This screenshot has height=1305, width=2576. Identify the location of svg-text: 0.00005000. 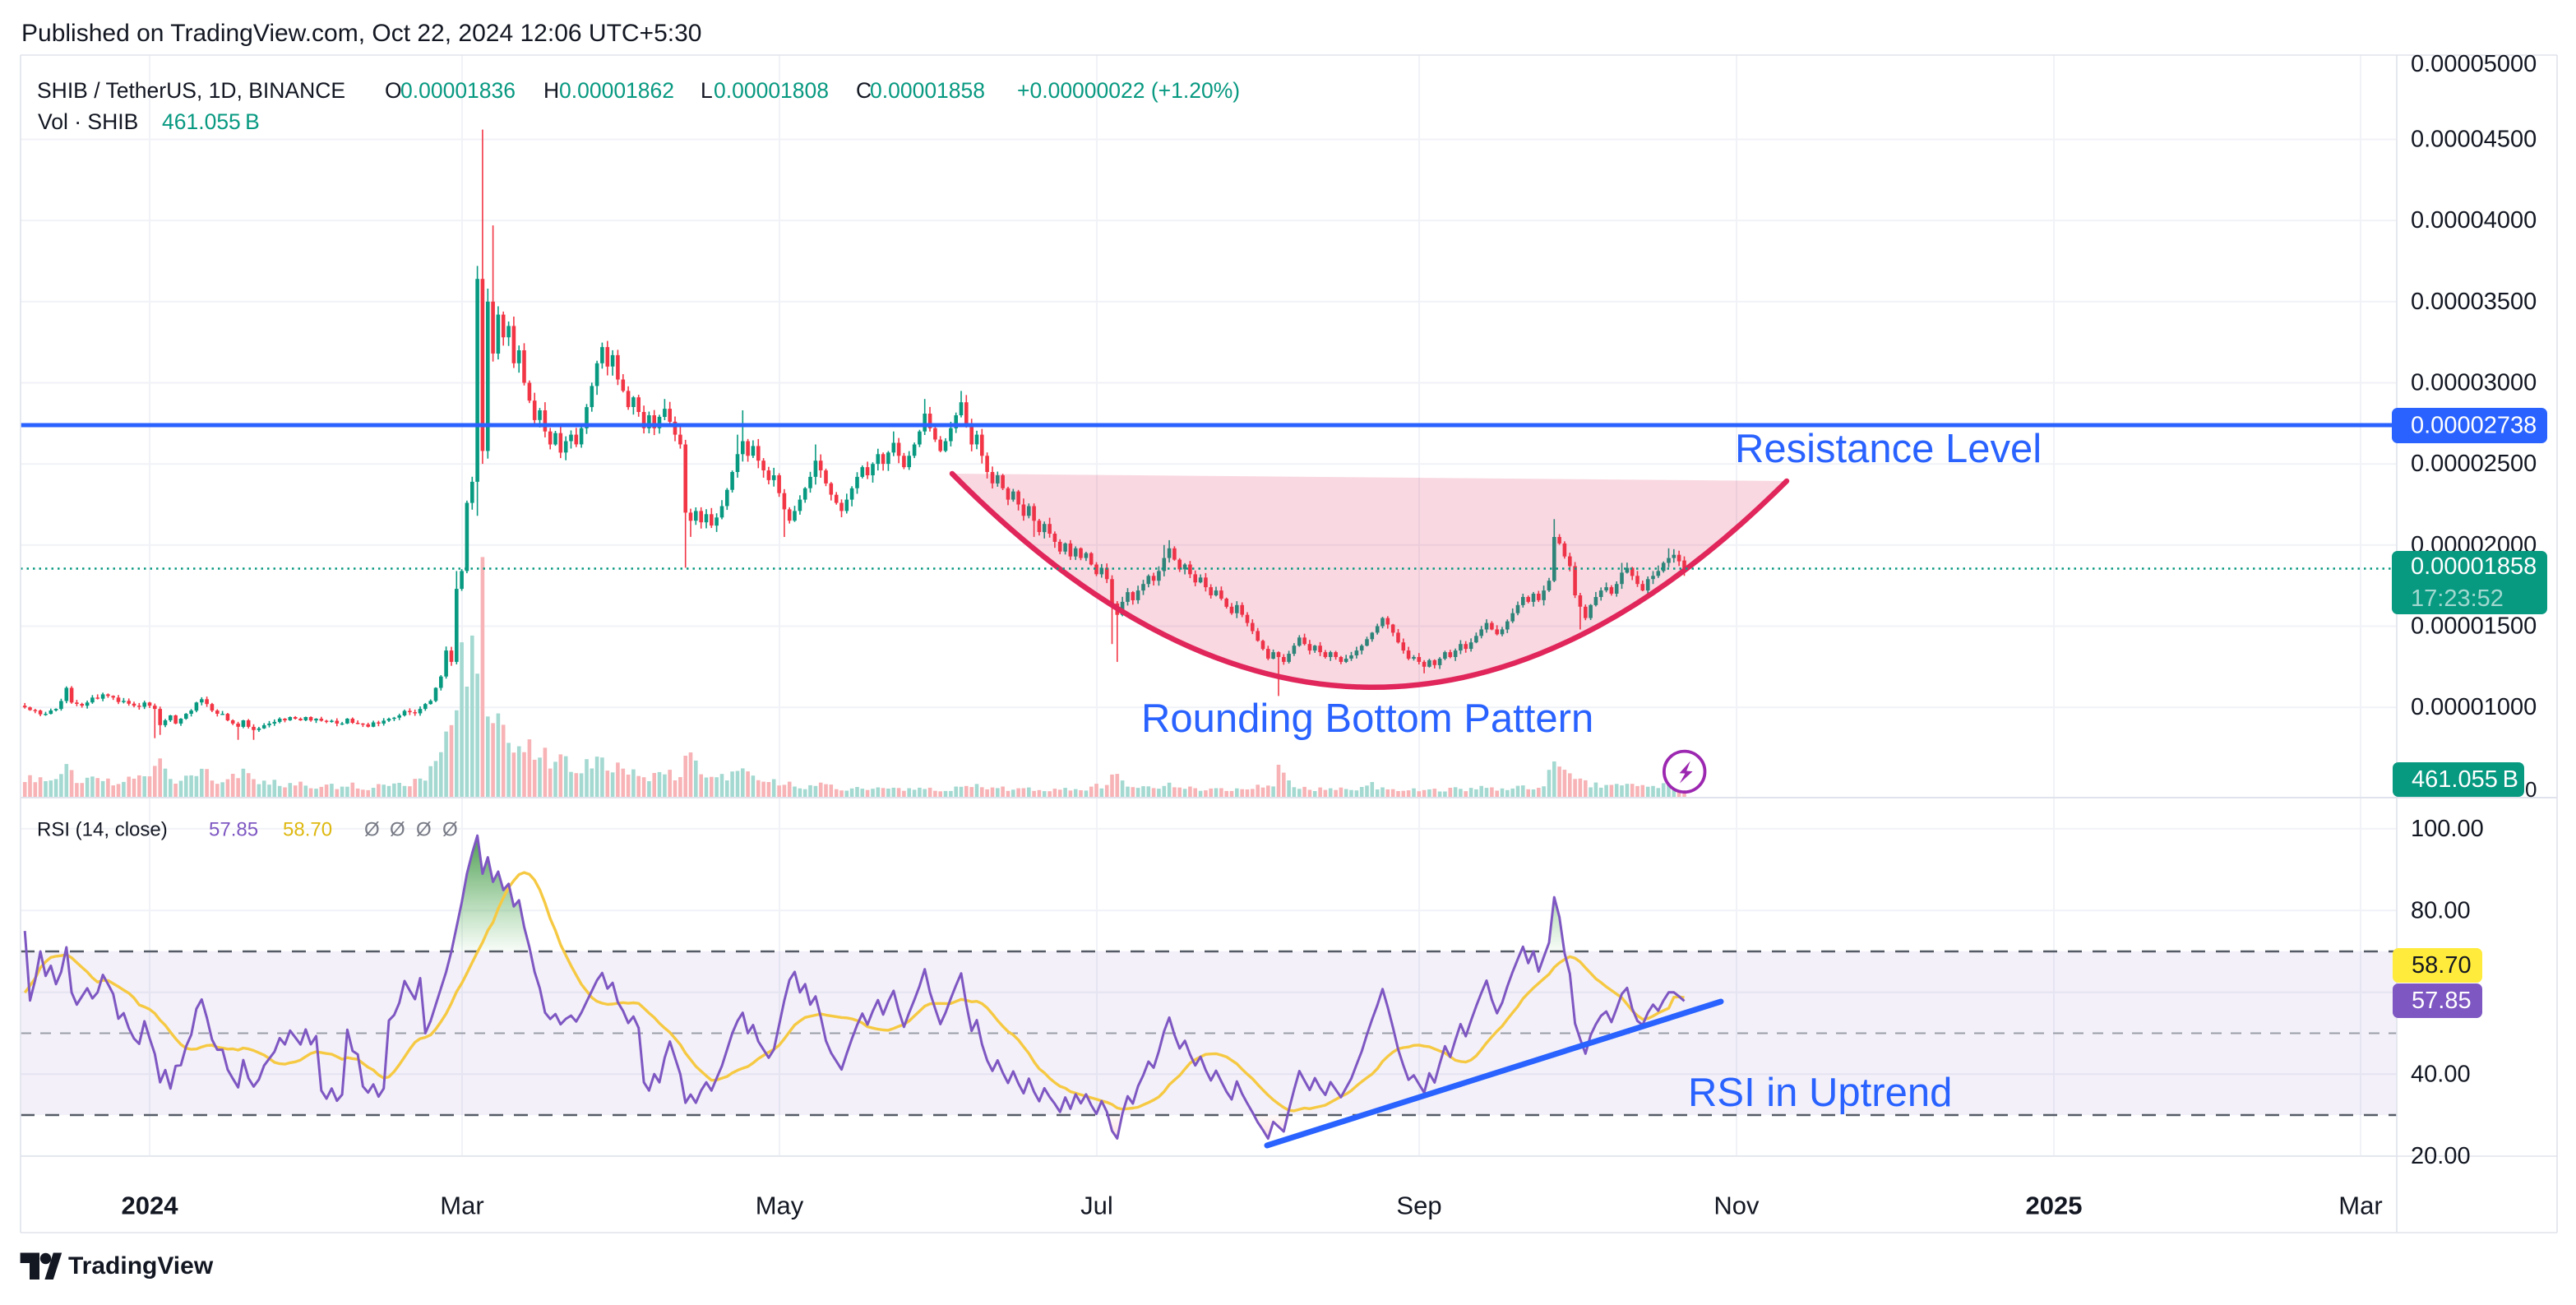
(2474, 64).